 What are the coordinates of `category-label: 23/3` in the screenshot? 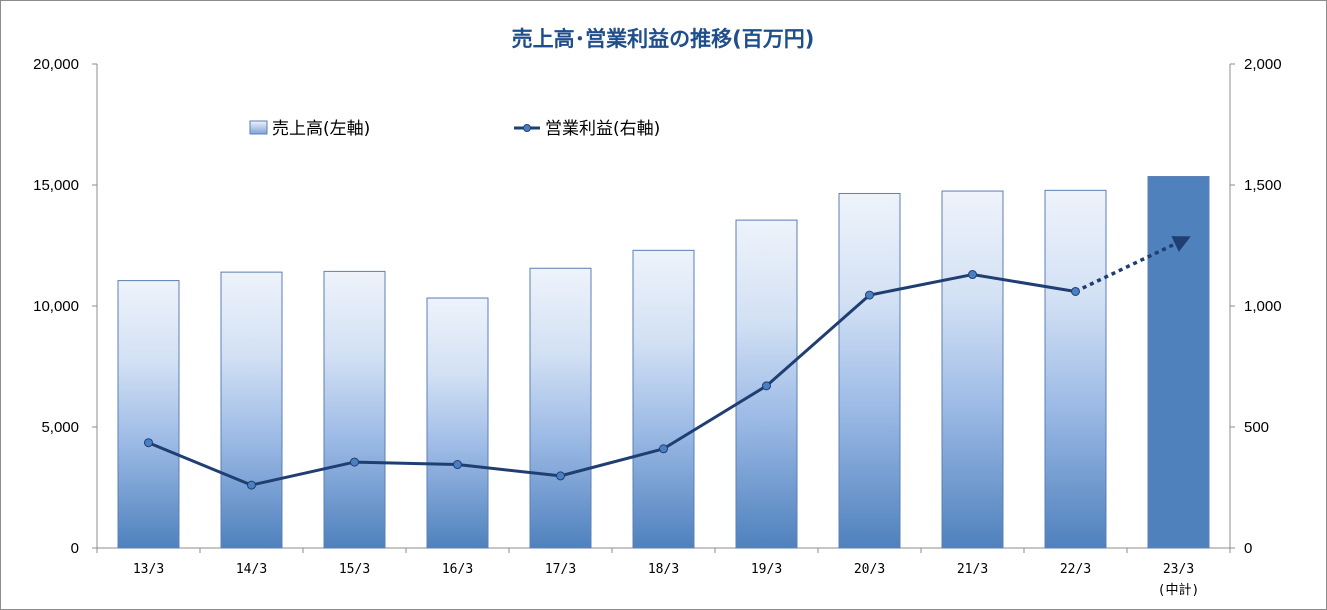 It's located at (1178, 569).